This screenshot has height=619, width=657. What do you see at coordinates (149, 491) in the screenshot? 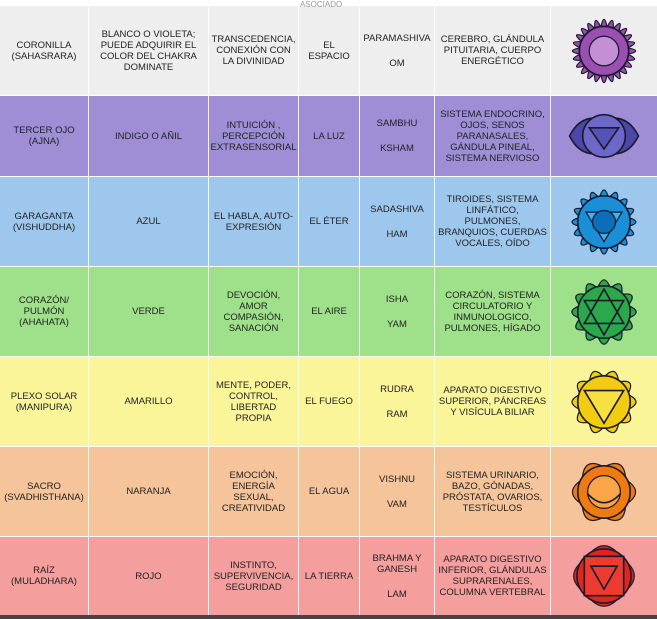
I see `color-cell: NARANJA` at bounding box center [149, 491].